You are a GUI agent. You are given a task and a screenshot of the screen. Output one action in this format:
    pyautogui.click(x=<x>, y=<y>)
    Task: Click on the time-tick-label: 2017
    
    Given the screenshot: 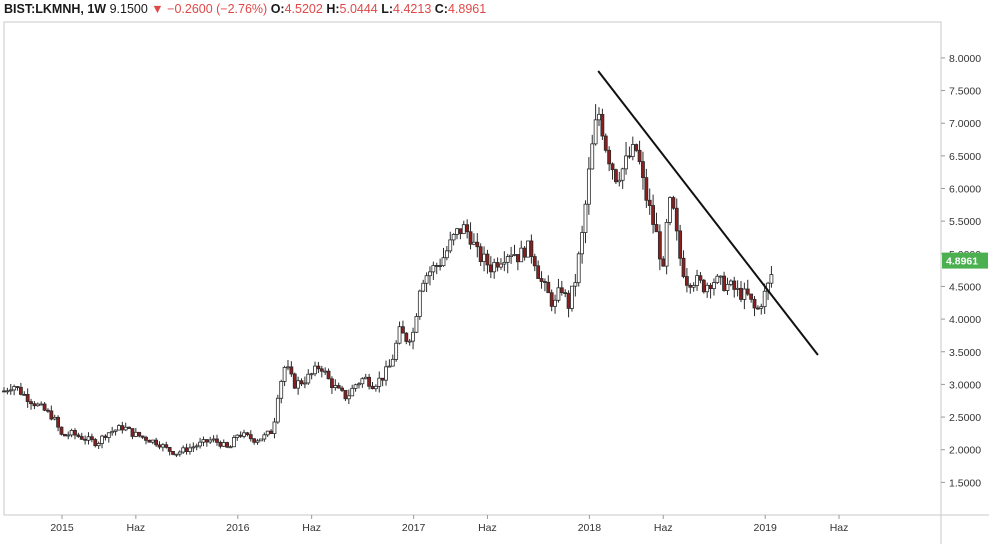 What is the action you would take?
    pyautogui.click(x=414, y=528)
    